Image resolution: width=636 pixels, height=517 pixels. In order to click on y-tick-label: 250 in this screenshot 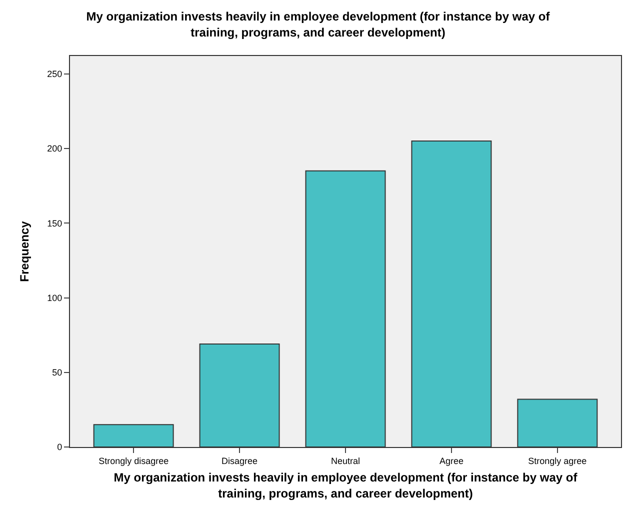, I will do `click(54, 74)`.